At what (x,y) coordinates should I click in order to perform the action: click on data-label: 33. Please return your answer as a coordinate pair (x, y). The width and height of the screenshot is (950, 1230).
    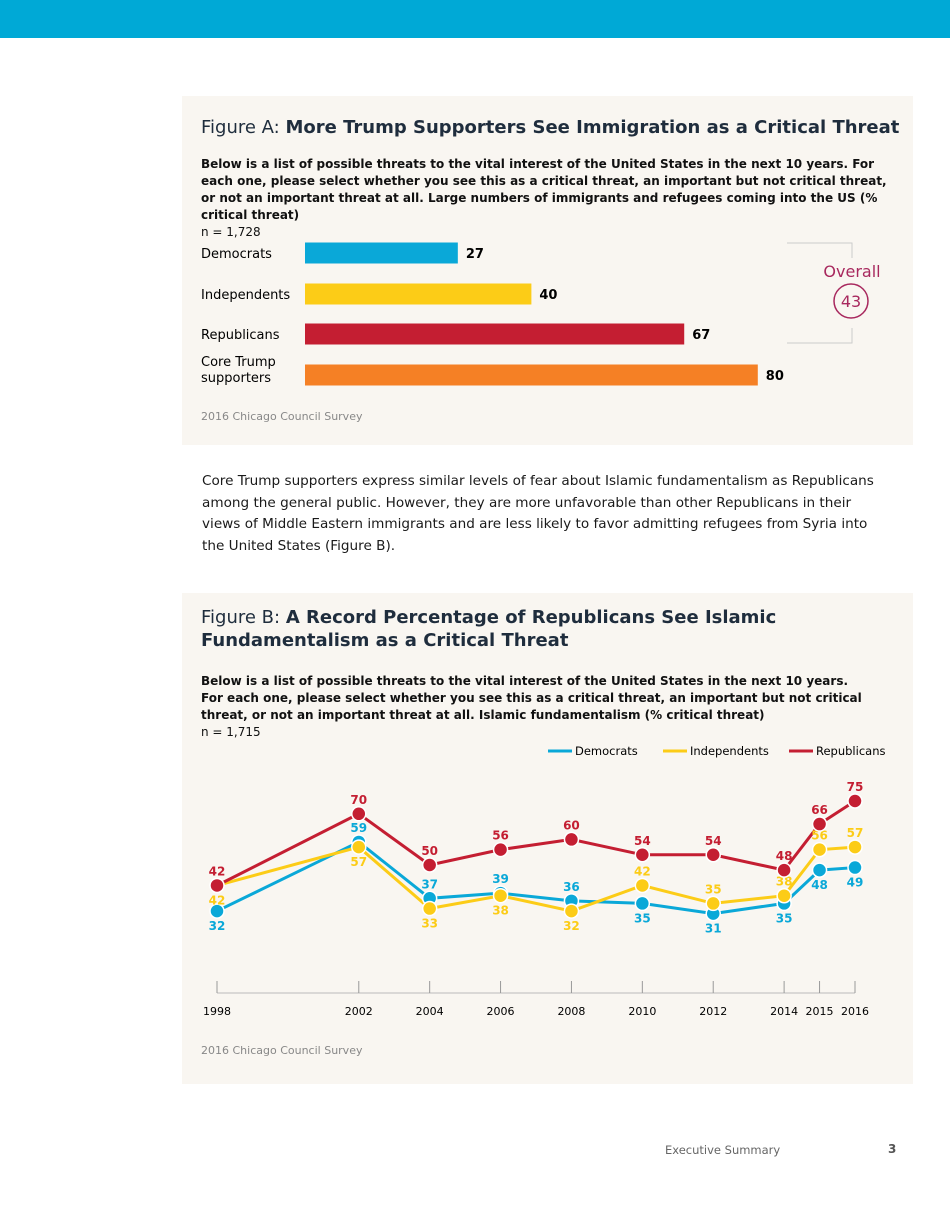
    Looking at the image, I should click on (429, 924).